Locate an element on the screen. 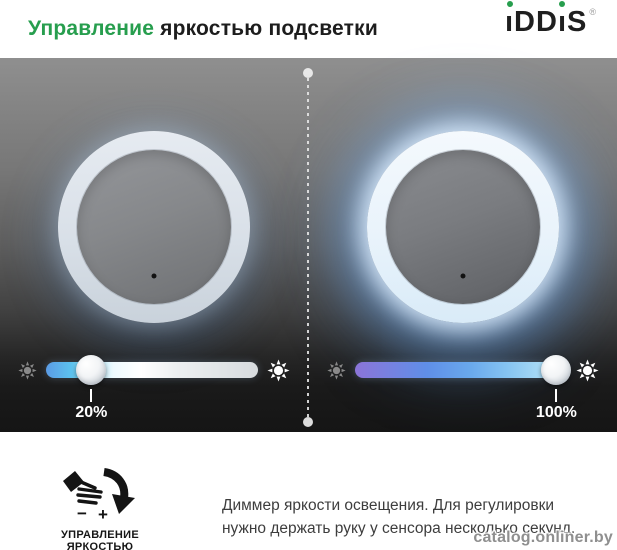 This screenshot has height=550, width=617. mirror-dim is located at coordinates (154, 227).